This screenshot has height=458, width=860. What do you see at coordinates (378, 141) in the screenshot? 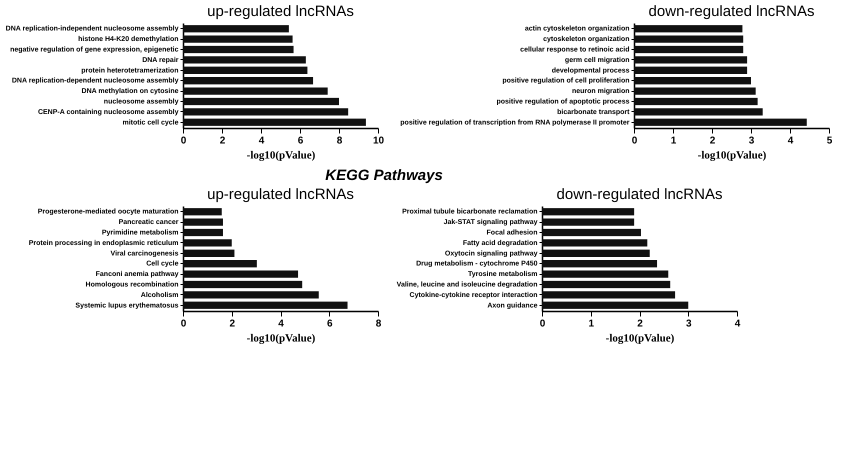
I see `x-tick-label: 10` at bounding box center [378, 141].